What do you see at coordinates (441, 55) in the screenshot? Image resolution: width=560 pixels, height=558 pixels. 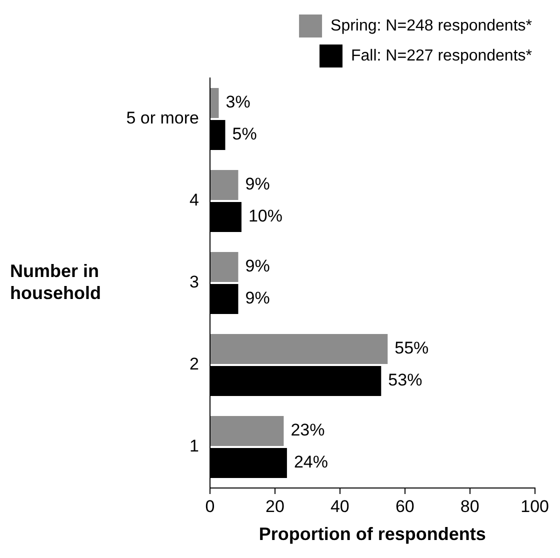 I see `legend-label: Fall: N=227 respondents*` at bounding box center [441, 55].